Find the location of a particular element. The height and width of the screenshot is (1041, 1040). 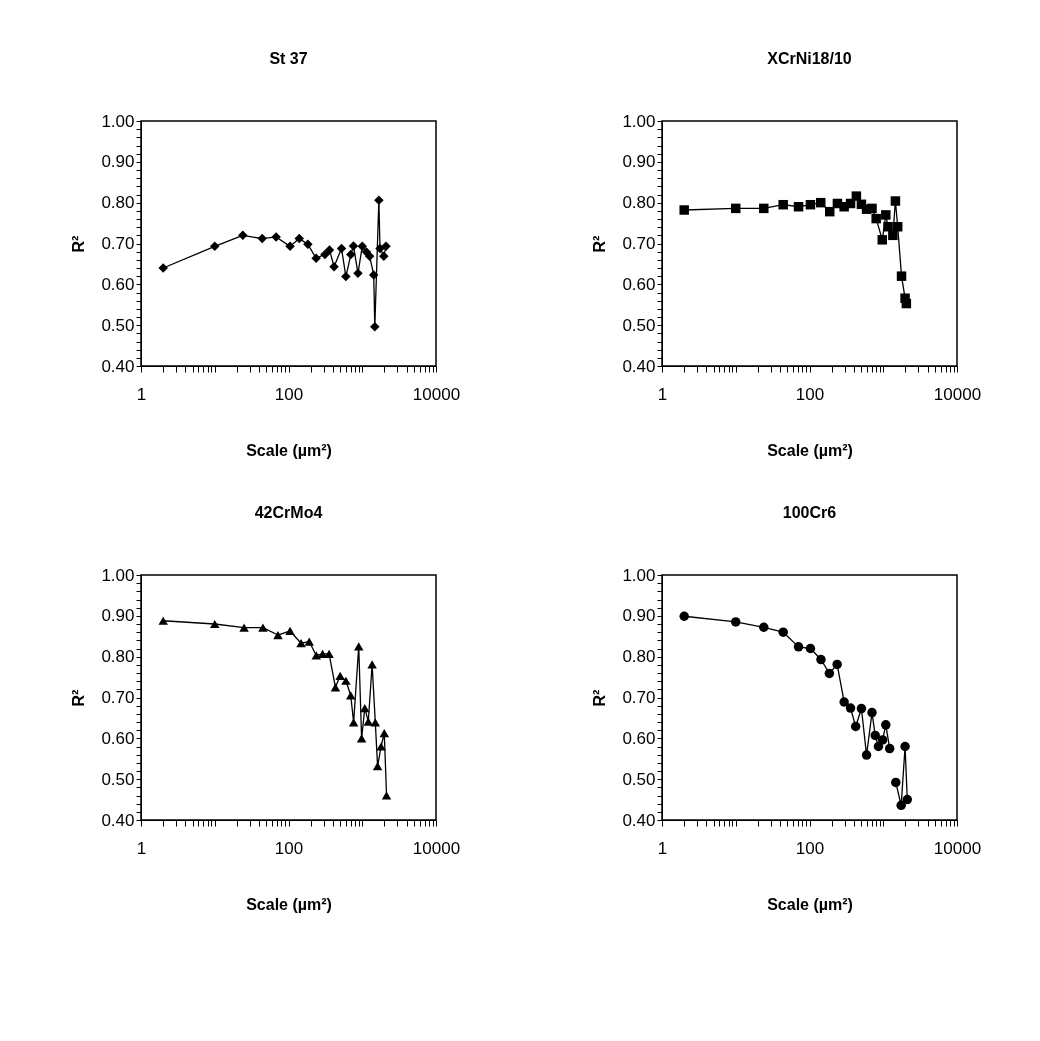

chart-title: 42CrMo4 is located at coordinates (288, 512).